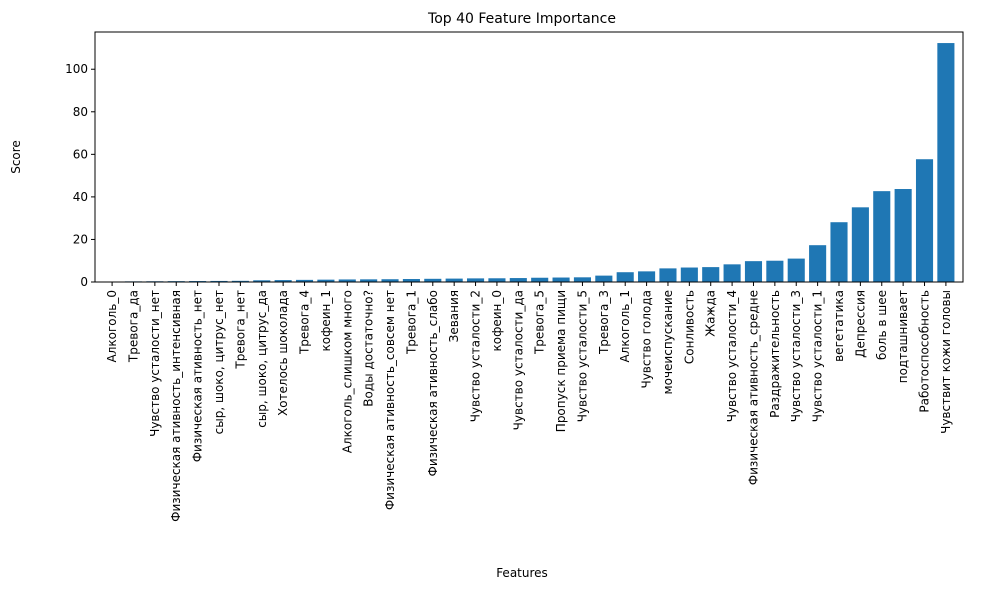  Describe the element at coordinates (133, 326) in the screenshot. I see `x-tick-label: Тревога_да` at that location.